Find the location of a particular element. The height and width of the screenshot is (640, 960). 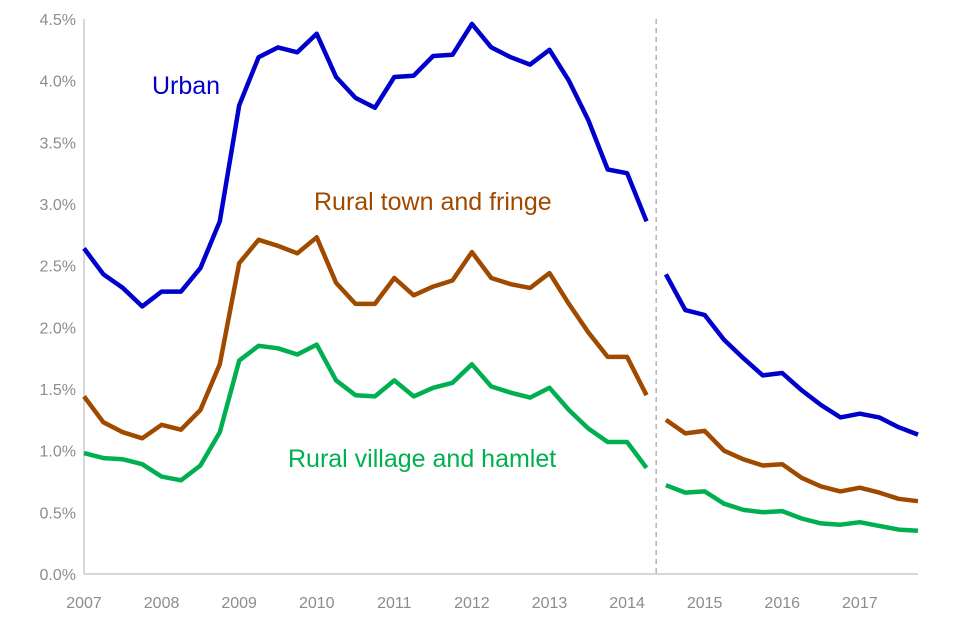

series-label-rural-village-and-hamlet: Rural village and hamlet is located at coordinates (422, 459).